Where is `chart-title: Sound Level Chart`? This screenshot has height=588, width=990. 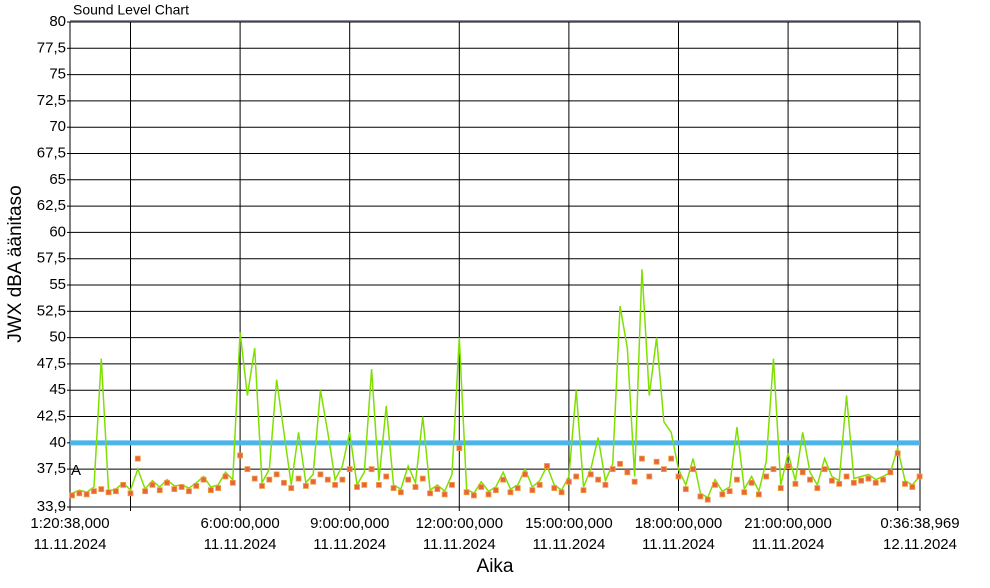 chart-title: Sound Level Chart is located at coordinates (131, 10).